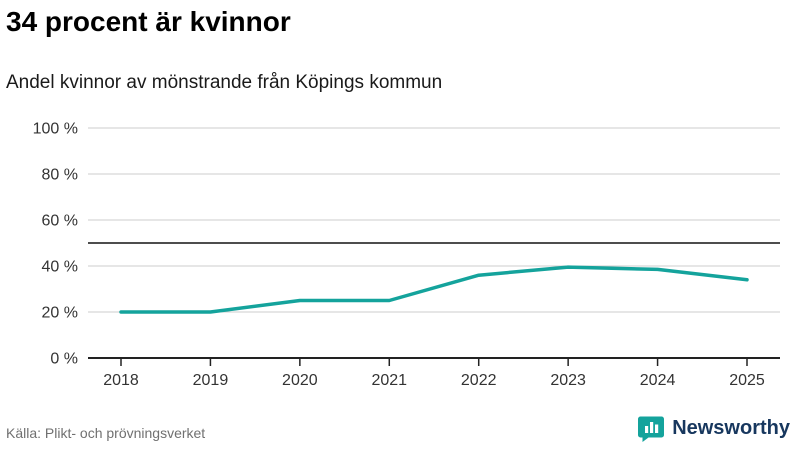  I want to click on y-tick-label: 100 %, so click(55, 129).